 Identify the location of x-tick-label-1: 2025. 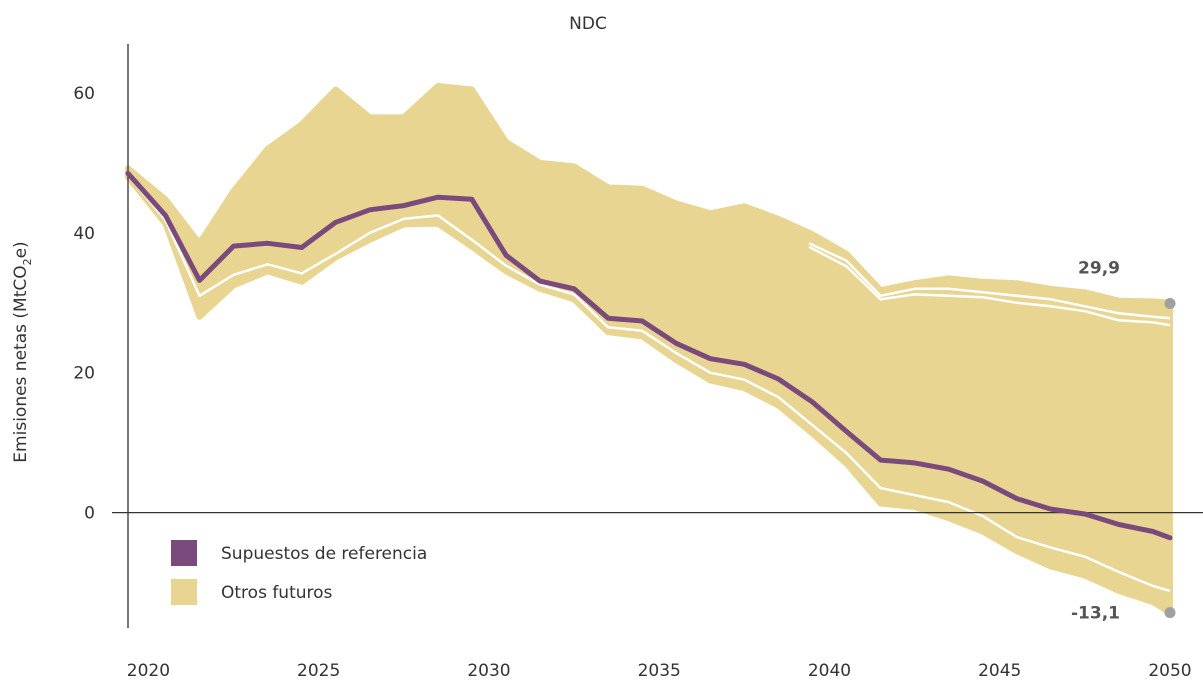
(318, 671).